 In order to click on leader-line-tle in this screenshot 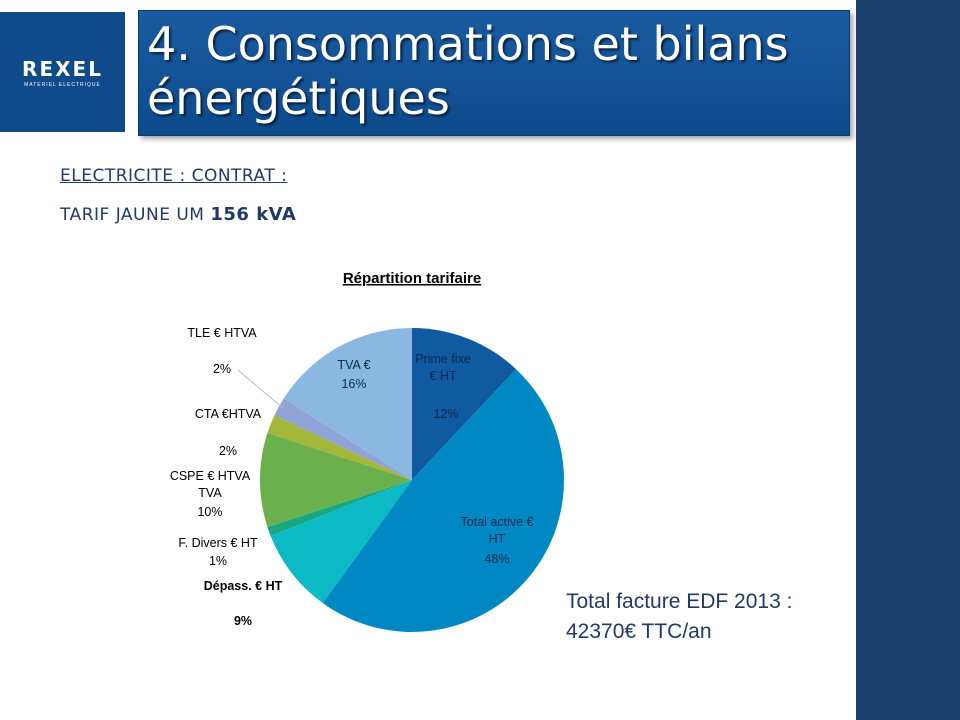, I will do `click(260, 389)`.